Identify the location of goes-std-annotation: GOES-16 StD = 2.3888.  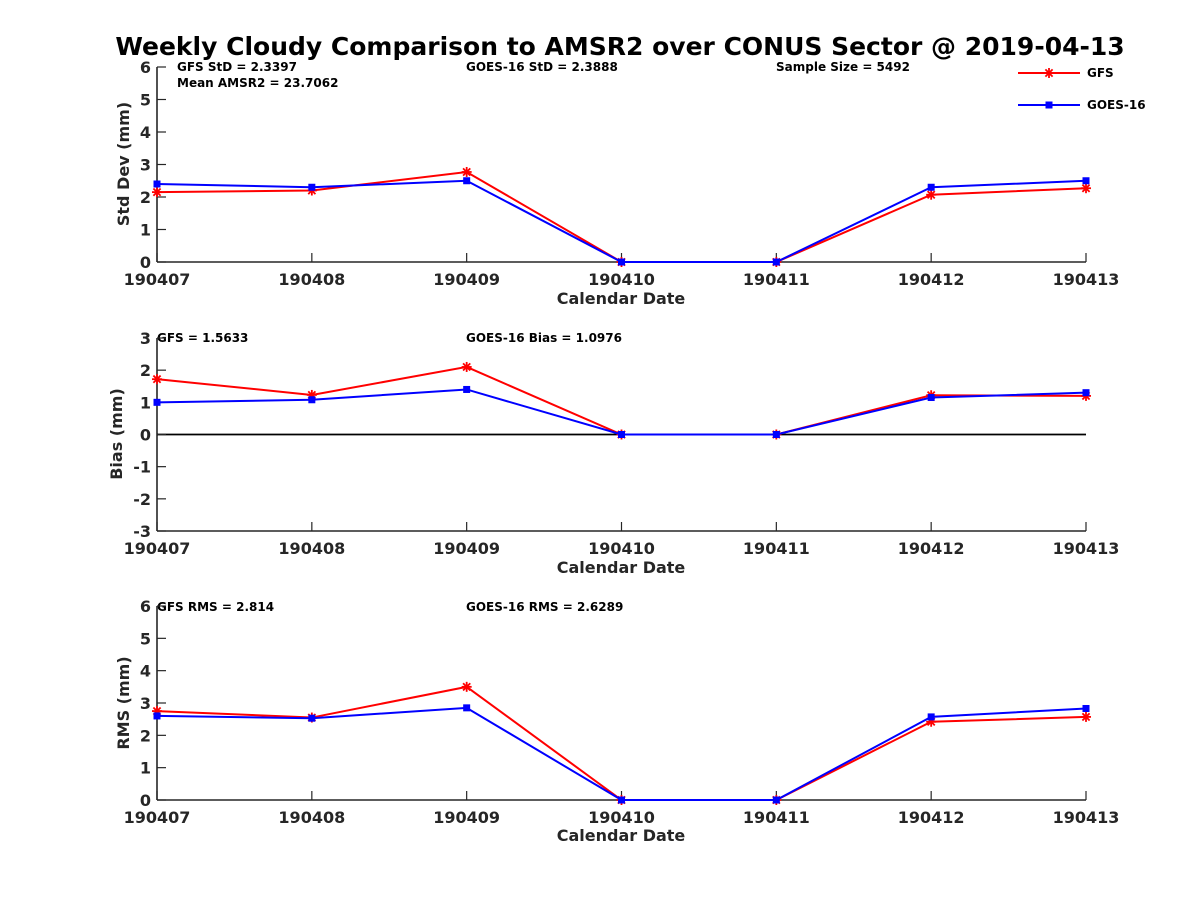
(542, 67).